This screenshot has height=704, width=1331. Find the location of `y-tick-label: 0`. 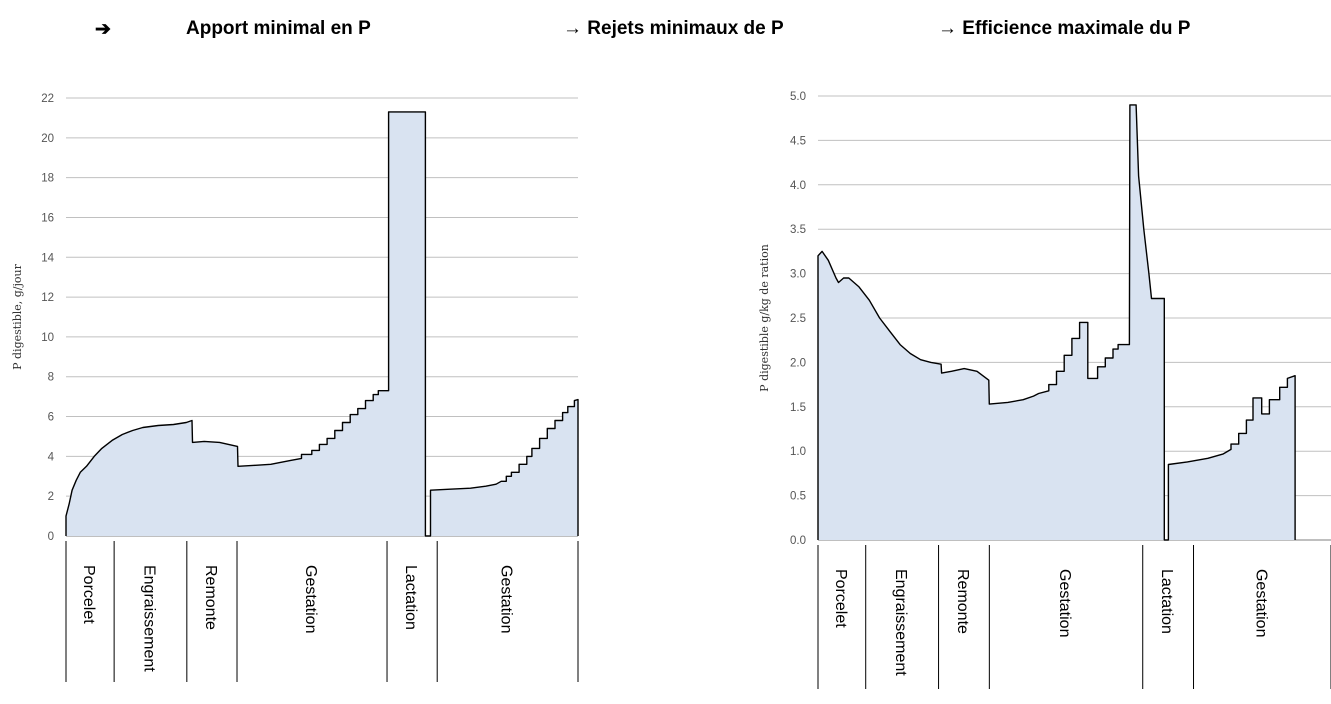

y-tick-label: 0 is located at coordinates (51, 537).